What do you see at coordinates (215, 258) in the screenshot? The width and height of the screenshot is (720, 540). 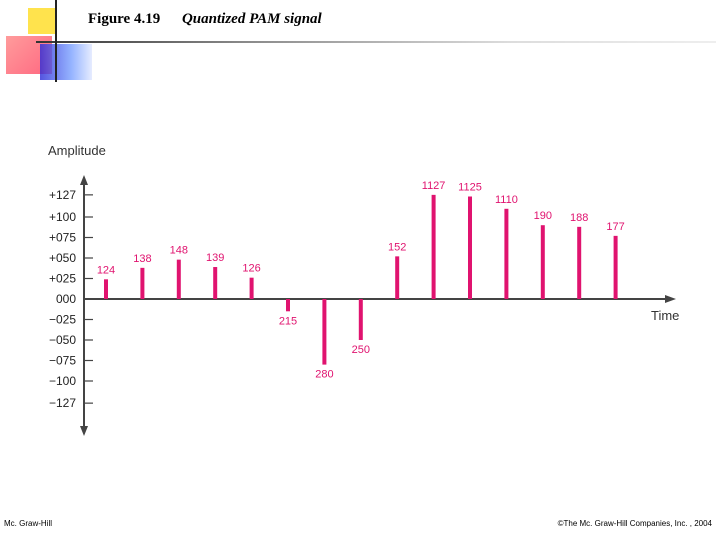 I see `bar-data-label: 139` at bounding box center [215, 258].